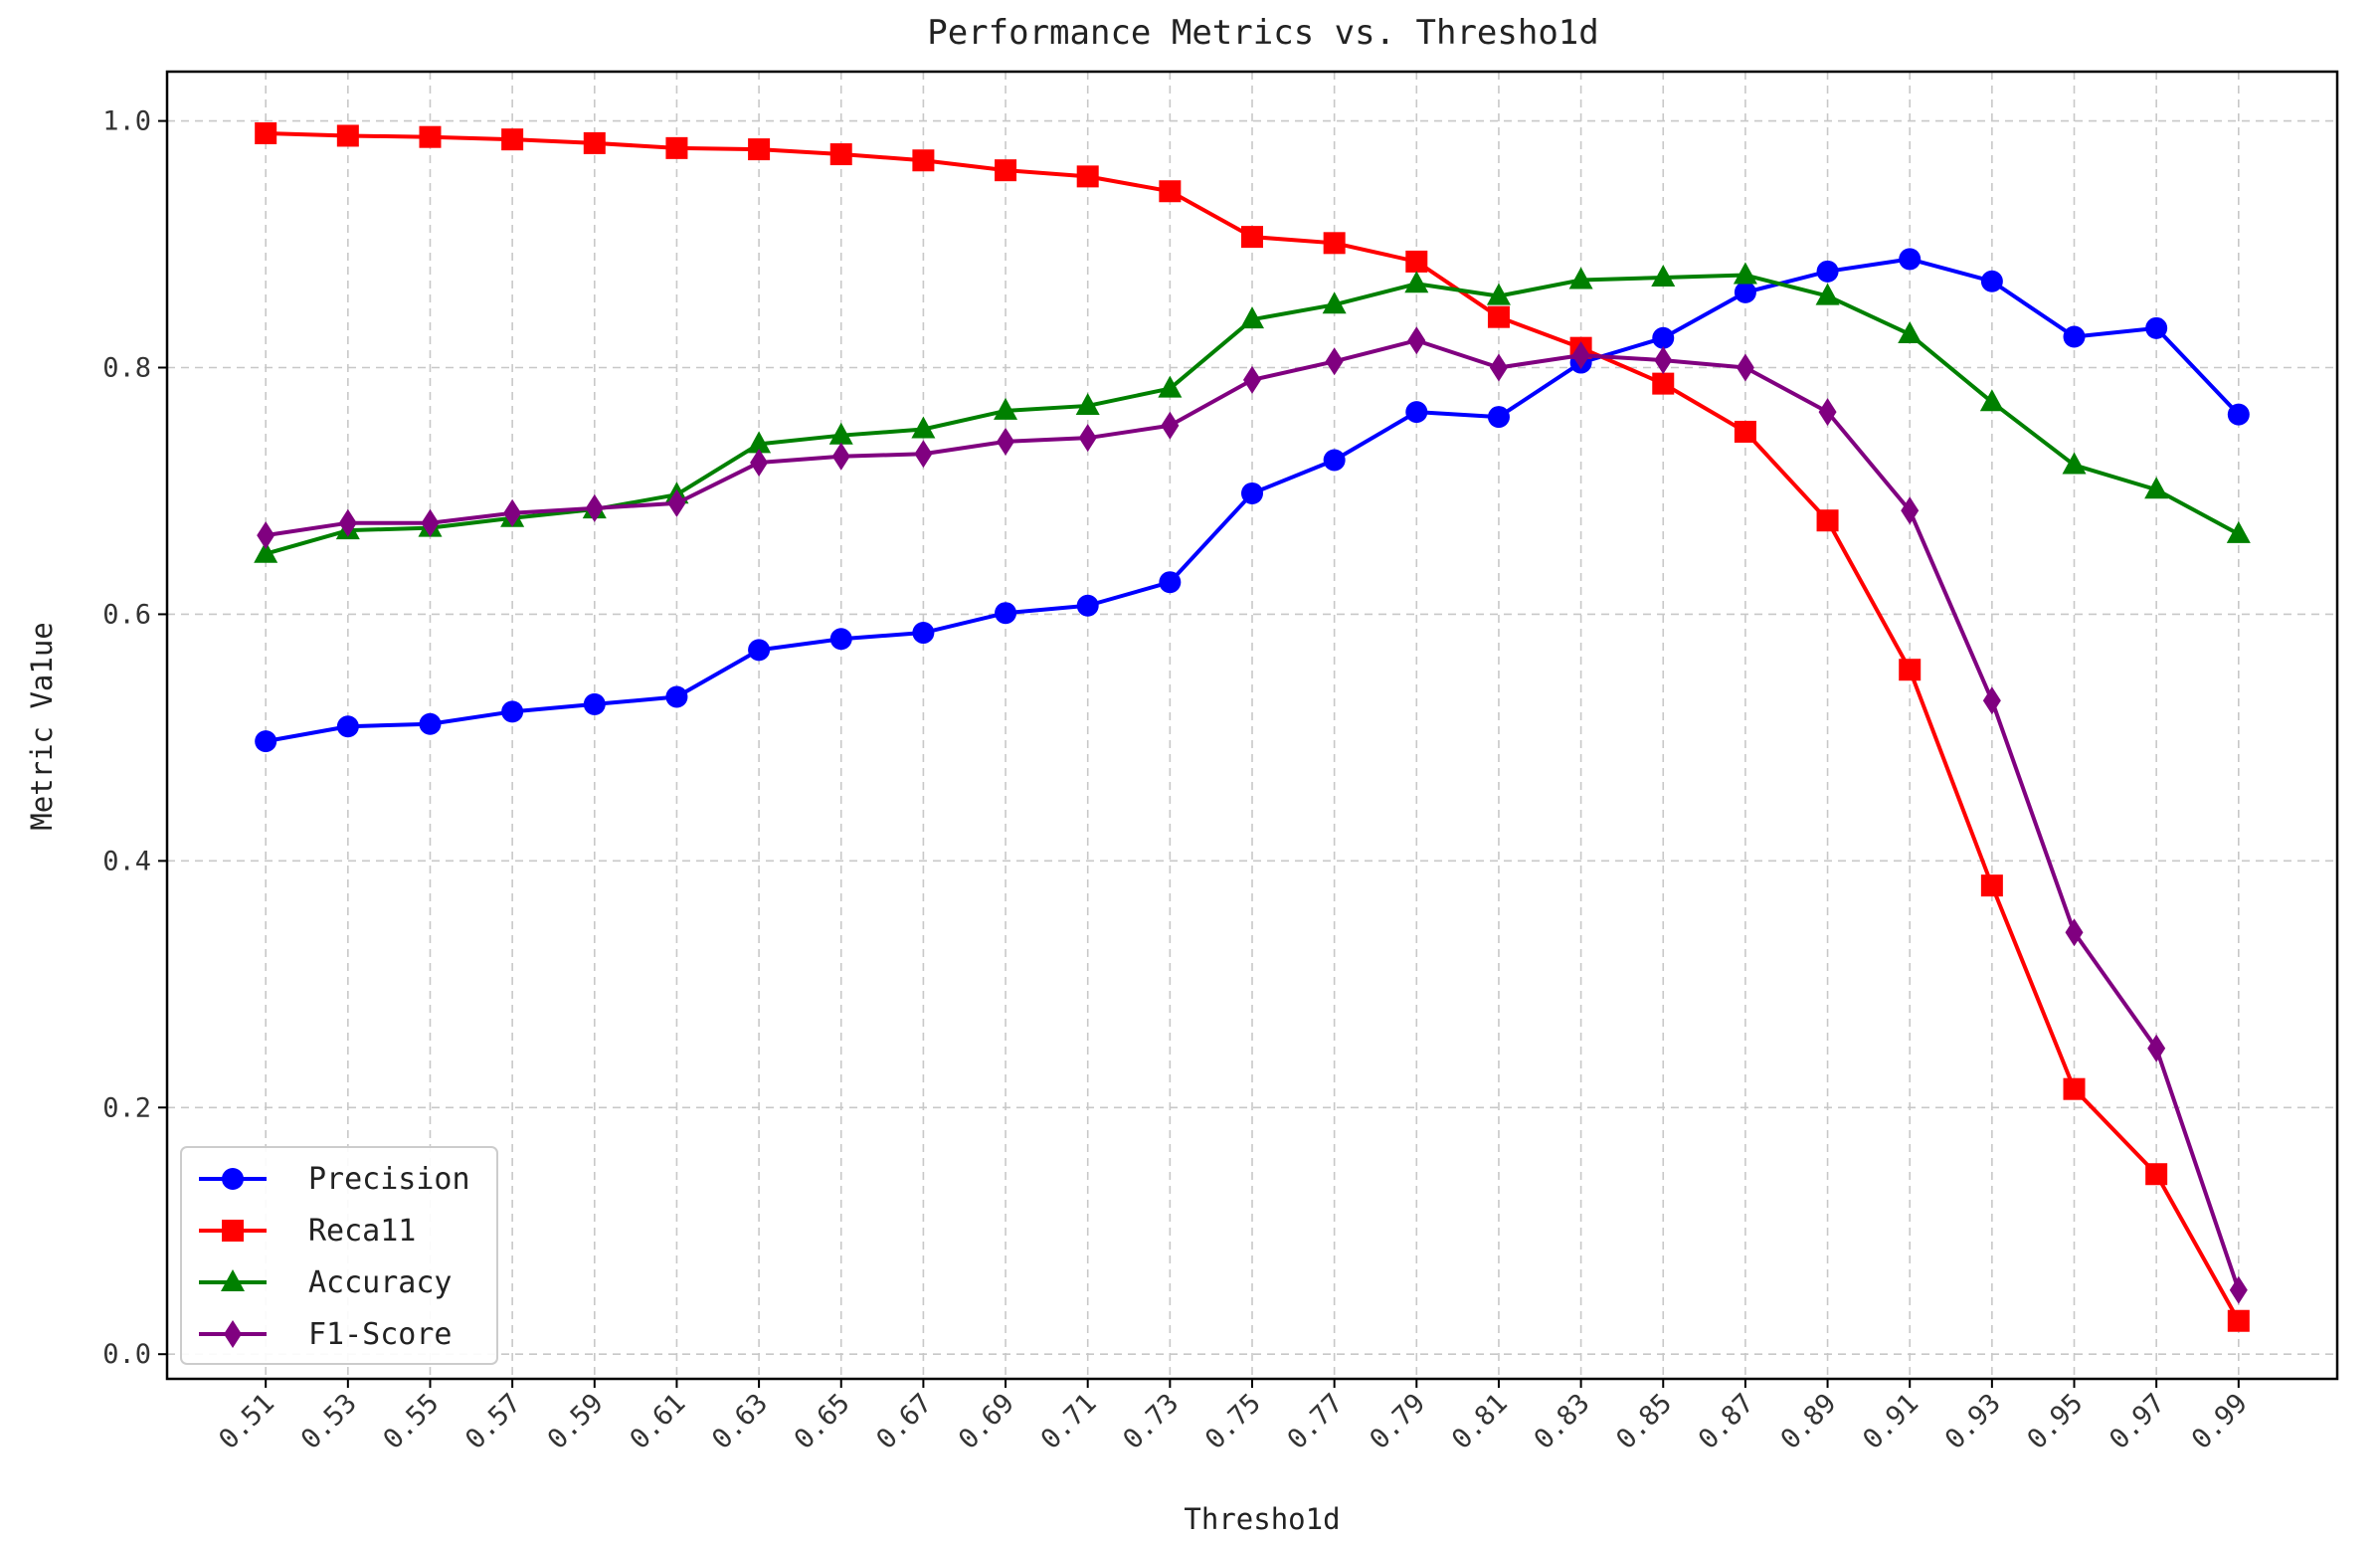 This screenshot has width=2380, height=1542. What do you see at coordinates (1397, 1421) in the screenshot?
I see `x-tick-label: 0.79` at bounding box center [1397, 1421].